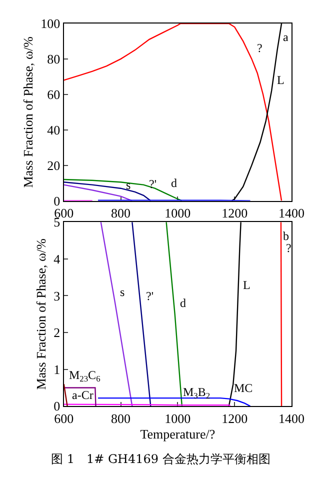  Describe the element at coordinates (150, 296) in the screenshot. I see `annotation: ?'` at that location.